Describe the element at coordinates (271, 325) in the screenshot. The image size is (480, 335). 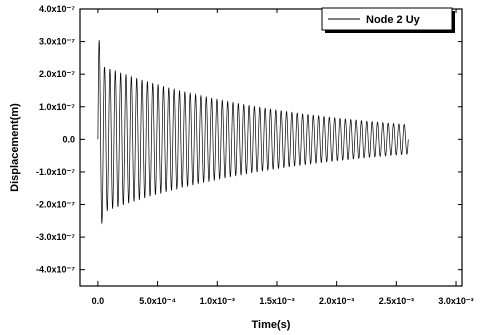
I see `x-axis-title: Time(s)` at that location.